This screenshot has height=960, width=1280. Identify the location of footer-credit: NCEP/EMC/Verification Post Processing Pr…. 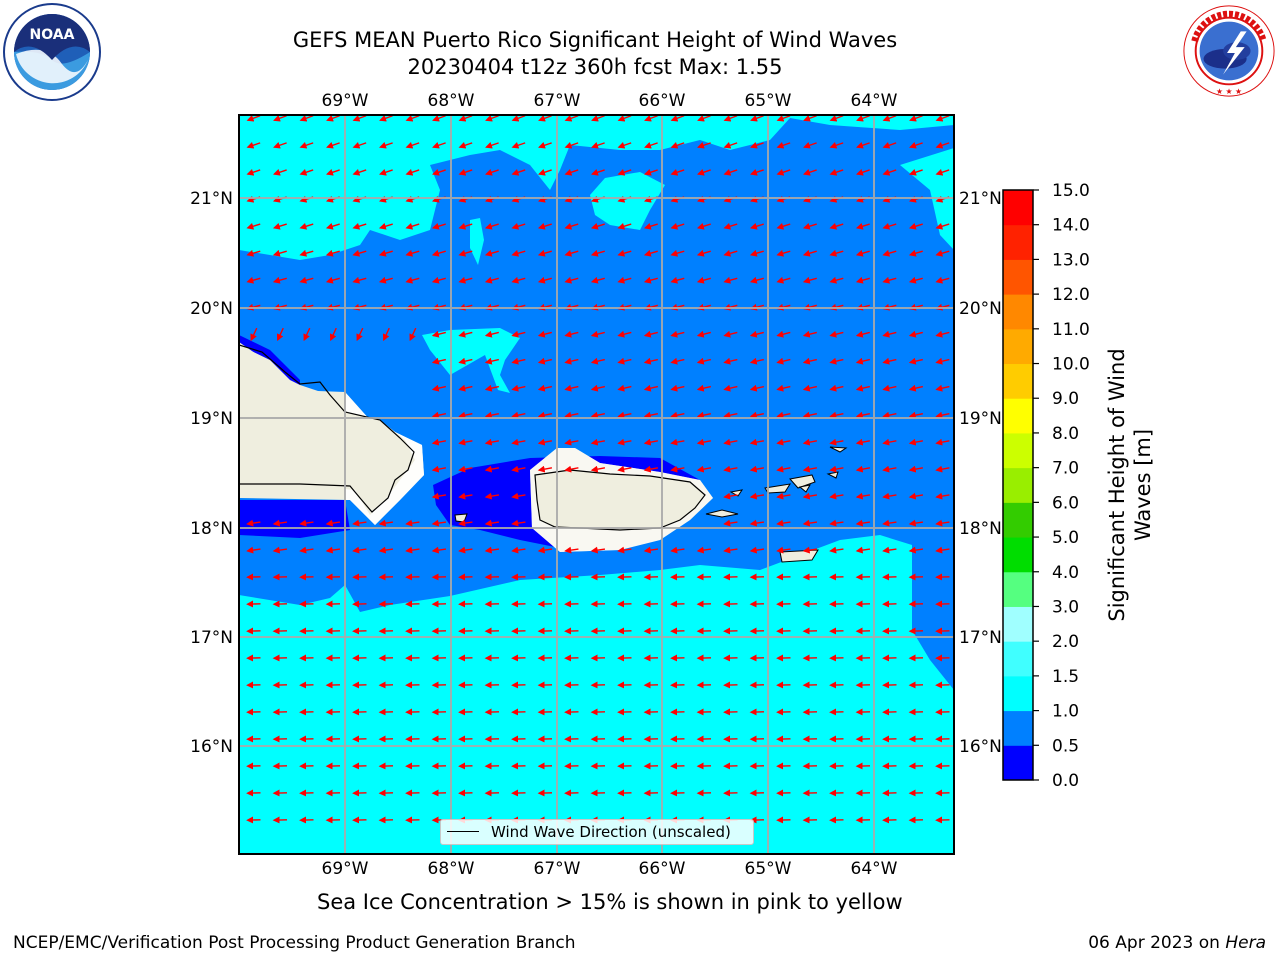
(294, 943).